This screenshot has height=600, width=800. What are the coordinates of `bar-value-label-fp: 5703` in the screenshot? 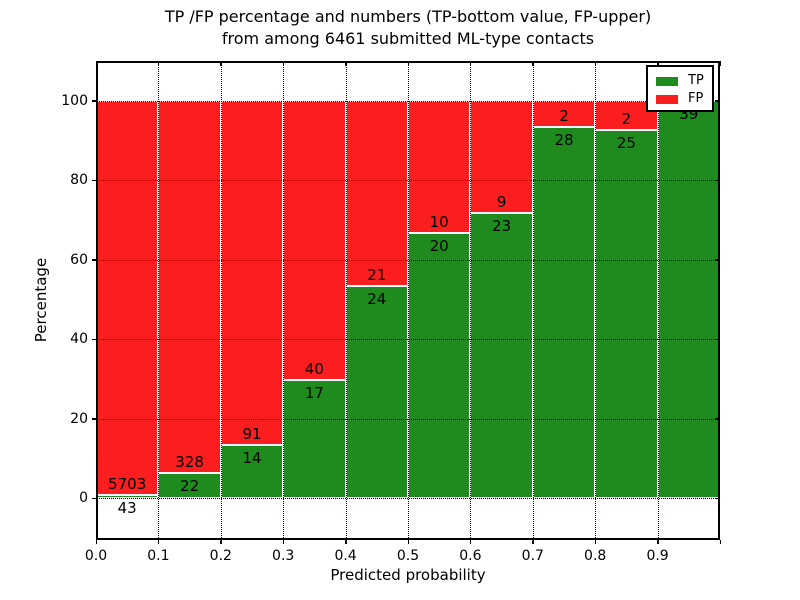 It's located at (127, 484).